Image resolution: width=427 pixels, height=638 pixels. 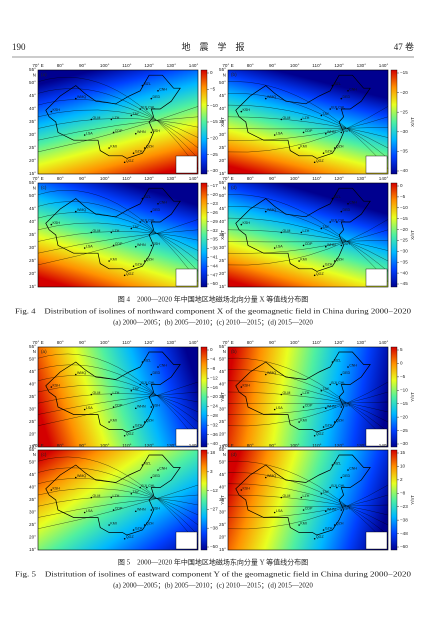 What do you see at coordinates (404, 519) in the screenshot?
I see `colorbar-tick-label: −38` at bounding box center [404, 519].